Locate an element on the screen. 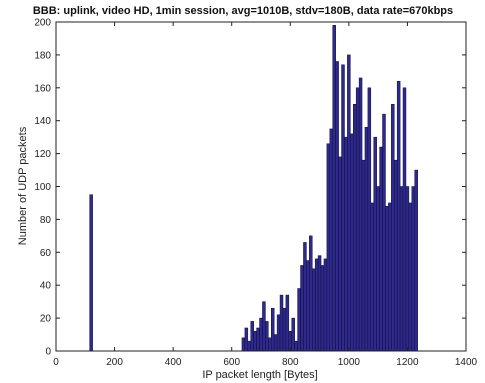 This screenshot has height=383, width=485. y-tick-label: 20 is located at coordinates (46, 319).